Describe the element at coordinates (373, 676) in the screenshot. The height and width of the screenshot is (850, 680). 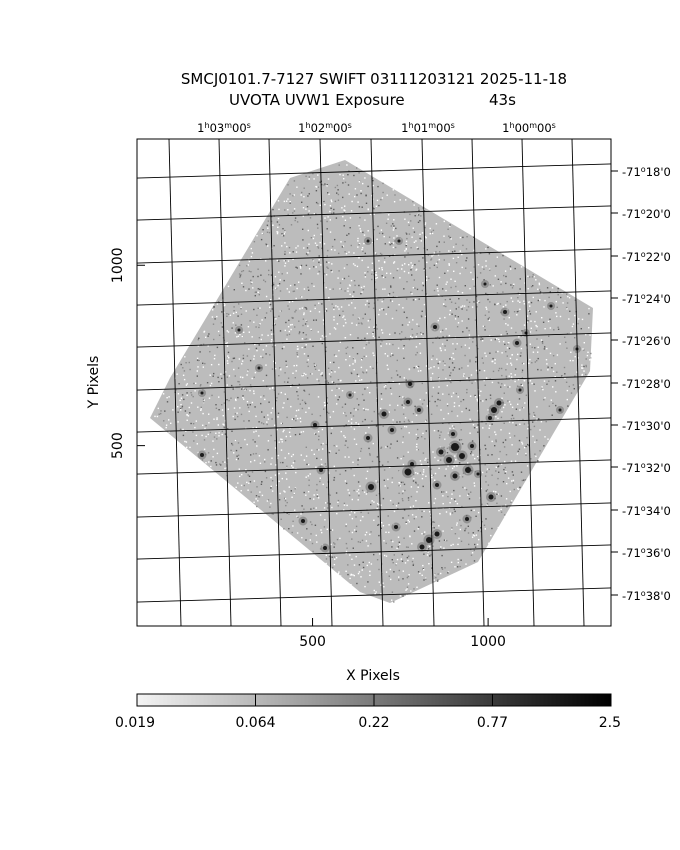
I see `x-axis-label: X Pixels` at that location.